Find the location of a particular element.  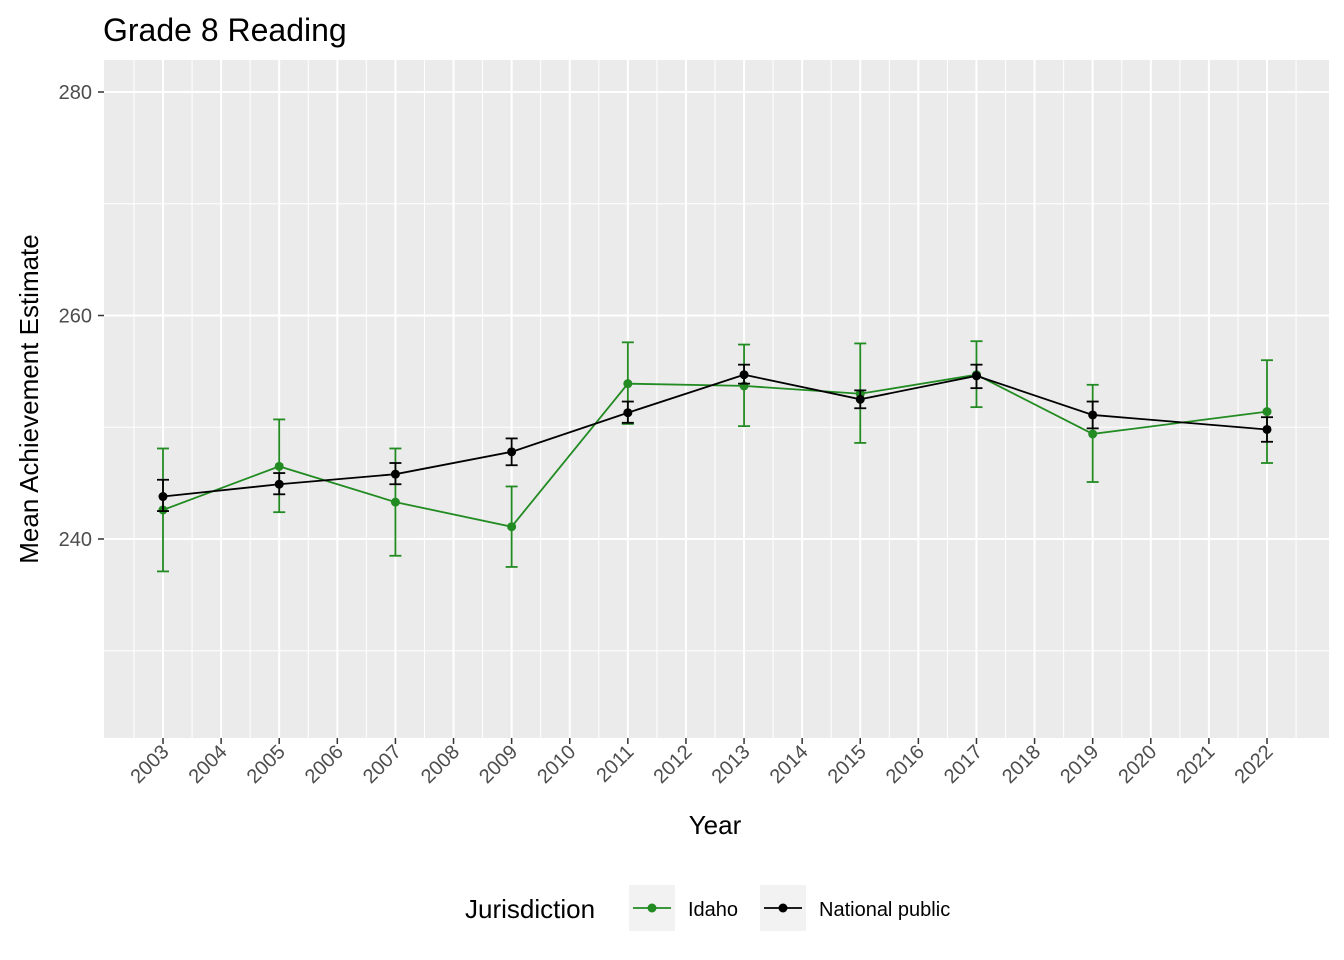

x-tick-label: 2009 is located at coordinates (498, 764).